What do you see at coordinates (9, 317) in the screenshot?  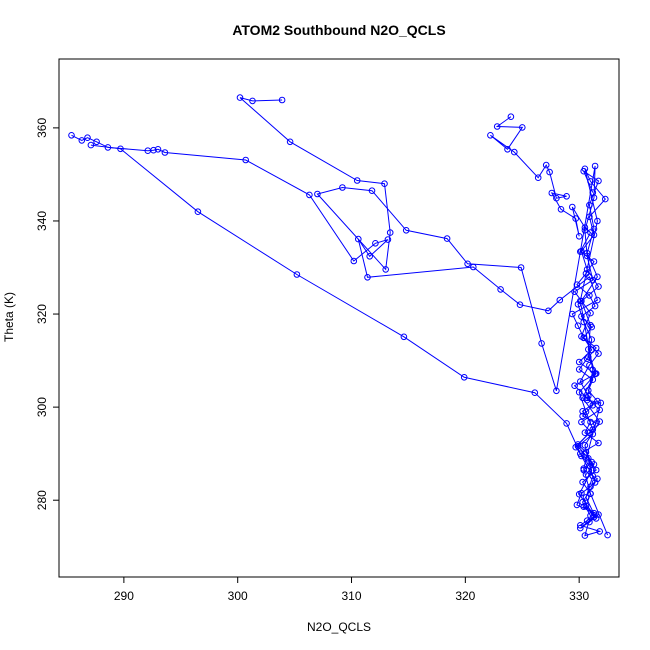 I see `y-axis-label: Theta (K)` at bounding box center [9, 317].